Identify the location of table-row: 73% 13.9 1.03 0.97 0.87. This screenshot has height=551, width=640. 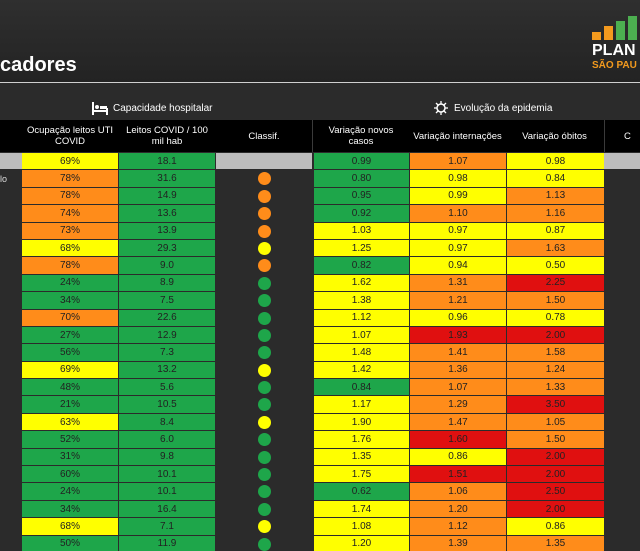
(320, 231).